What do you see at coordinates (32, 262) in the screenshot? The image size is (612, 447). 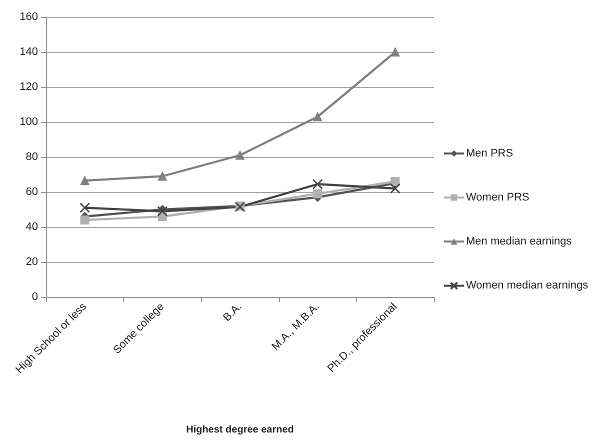 I see `y-tick-label: 20` at bounding box center [32, 262].